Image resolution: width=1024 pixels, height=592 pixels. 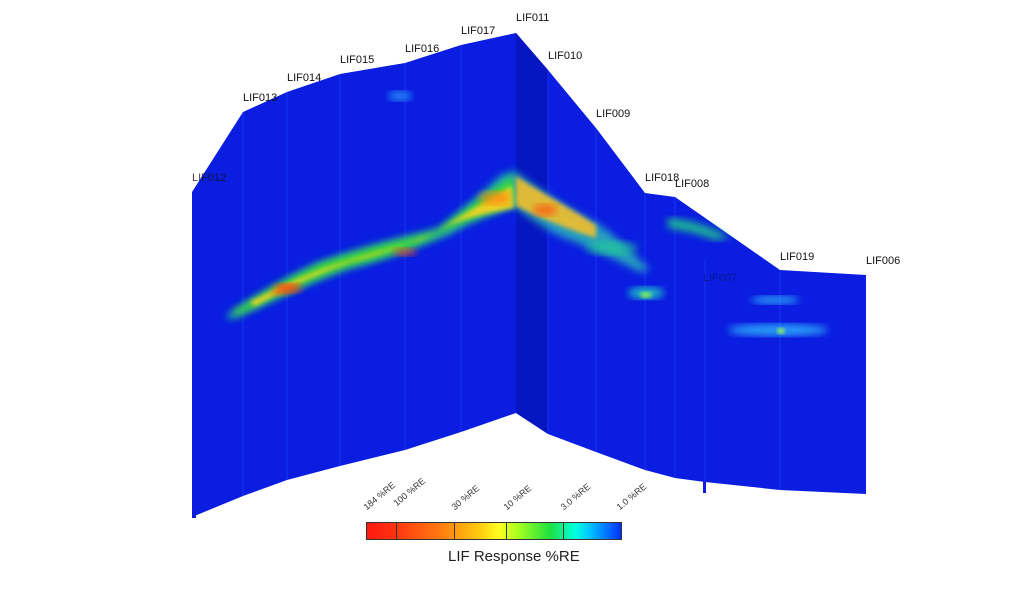 What do you see at coordinates (209, 178) in the screenshot?
I see `boring-label-lif012: LIF012` at bounding box center [209, 178].